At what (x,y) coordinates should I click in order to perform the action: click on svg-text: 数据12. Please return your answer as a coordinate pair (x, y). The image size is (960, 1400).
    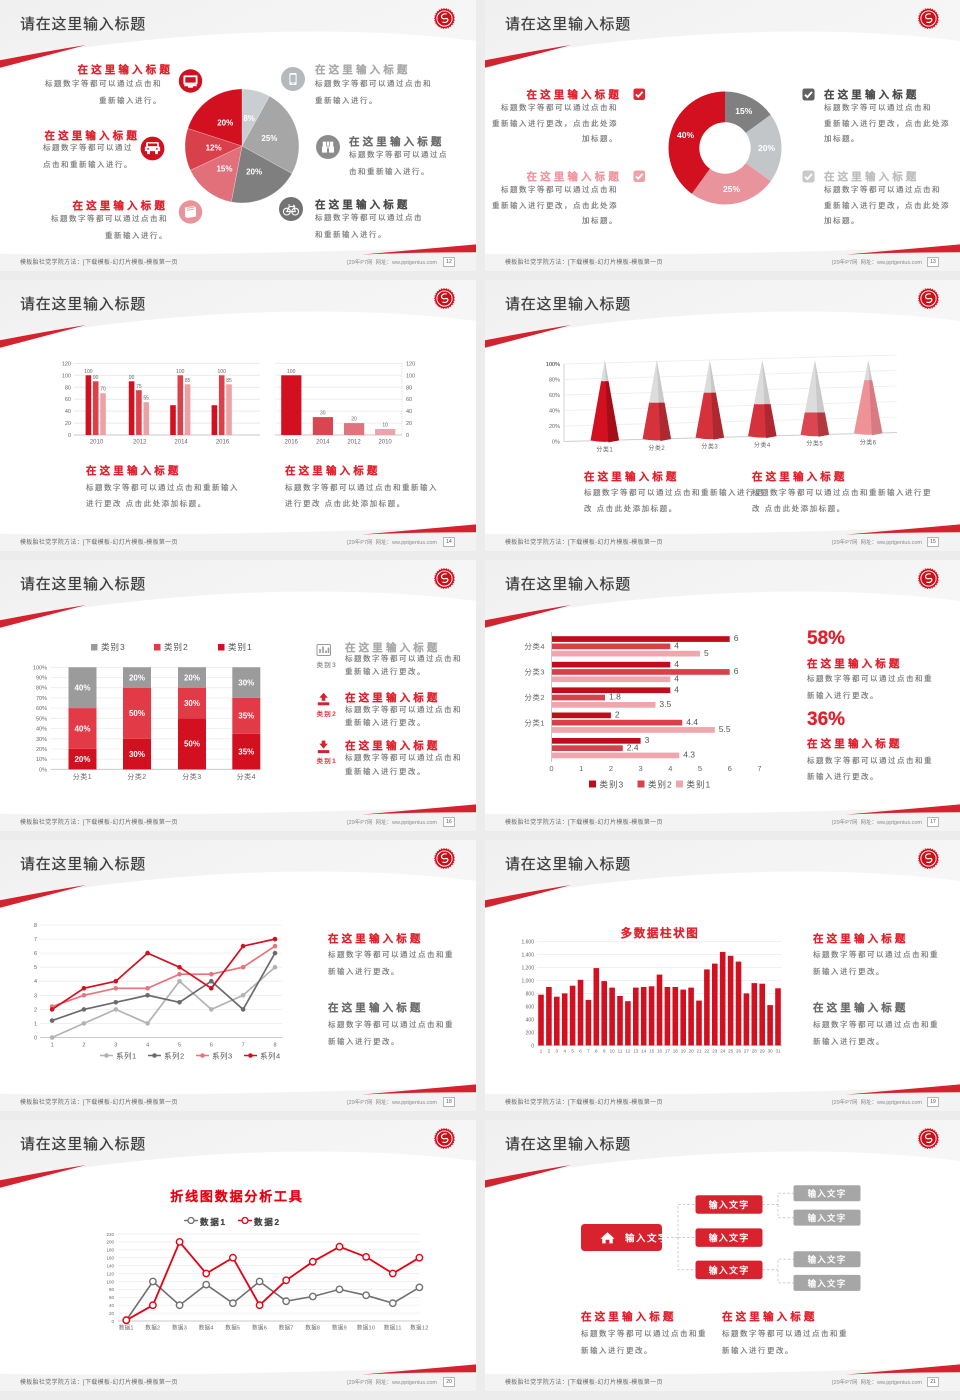
    Looking at the image, I should click on (419, 1328).